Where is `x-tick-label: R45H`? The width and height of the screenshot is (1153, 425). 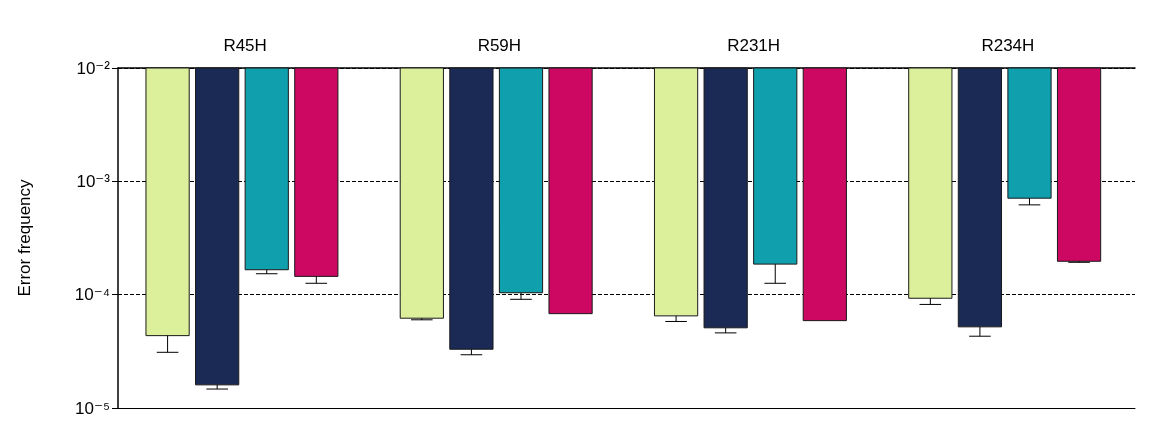
x-tick-label: R45H is located at coordinates (245, 45).